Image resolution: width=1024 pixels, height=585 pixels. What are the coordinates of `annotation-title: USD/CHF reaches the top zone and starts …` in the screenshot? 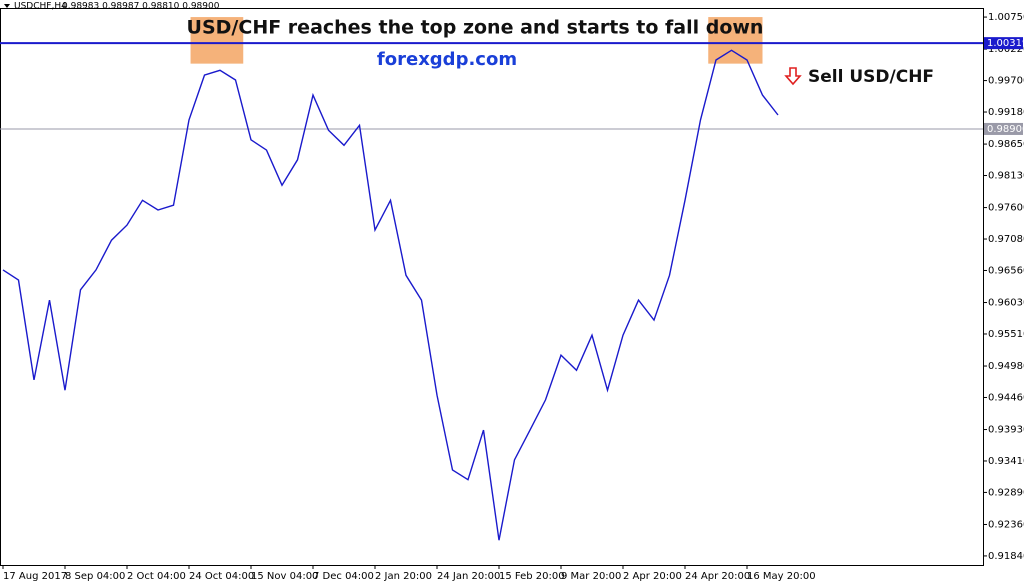 It's located at (475, 28).